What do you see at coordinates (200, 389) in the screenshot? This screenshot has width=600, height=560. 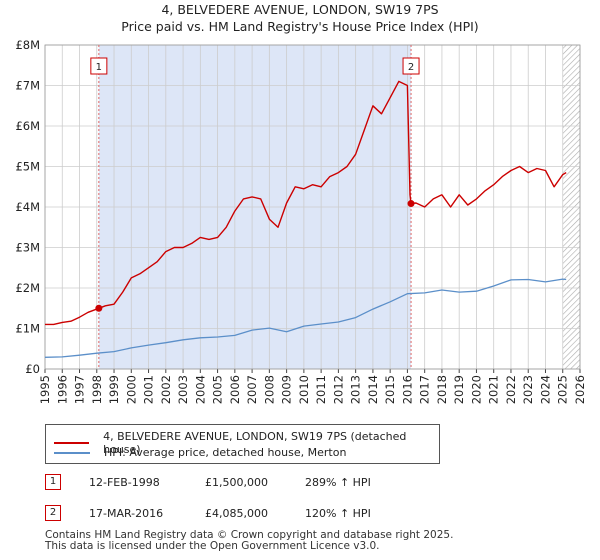 I see `x-tick-label: 2004` at bounding box center [200, 389].